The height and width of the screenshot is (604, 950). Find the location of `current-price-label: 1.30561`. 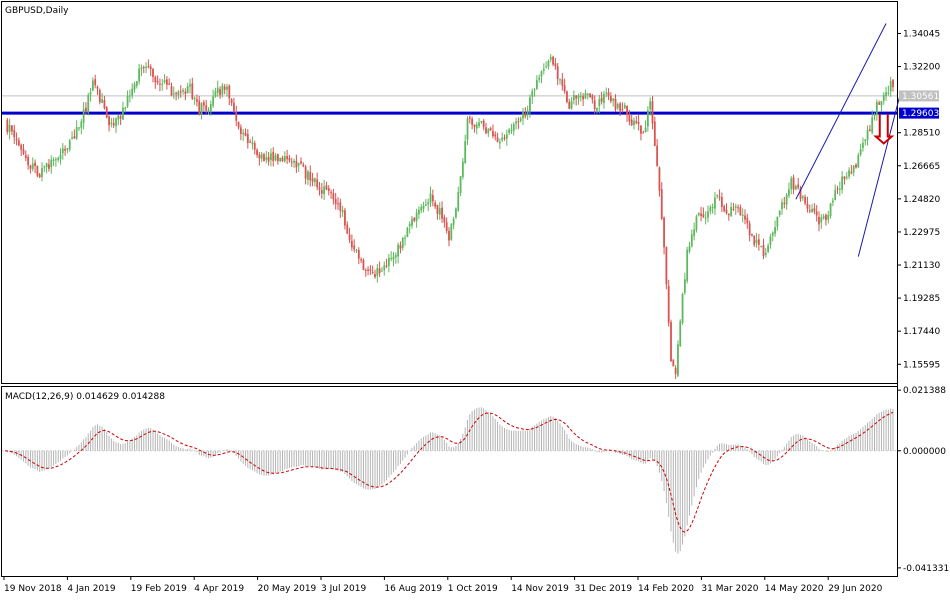

current-price-label: 1.30561 is located at coordinates (919, 96).